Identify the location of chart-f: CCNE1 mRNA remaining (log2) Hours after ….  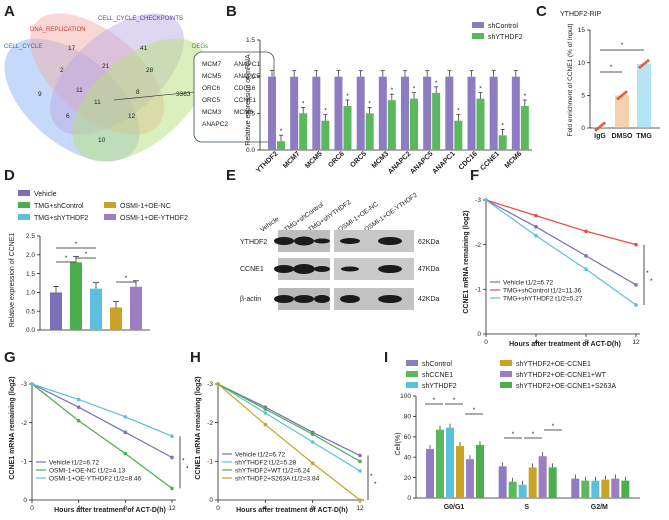
(542, 279).